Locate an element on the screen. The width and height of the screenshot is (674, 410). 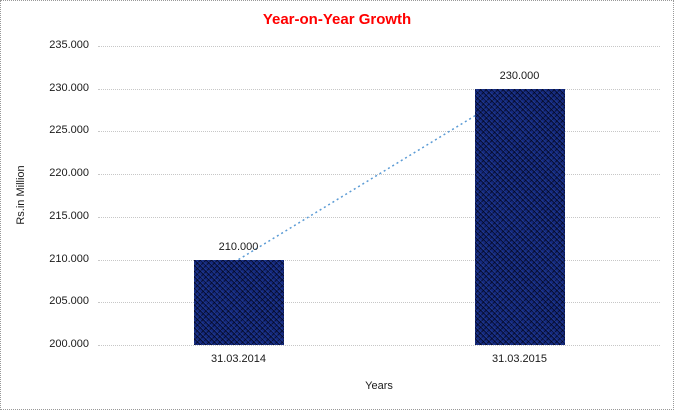
bar-data-label: 230.000 is located at coordinates (519, 75).